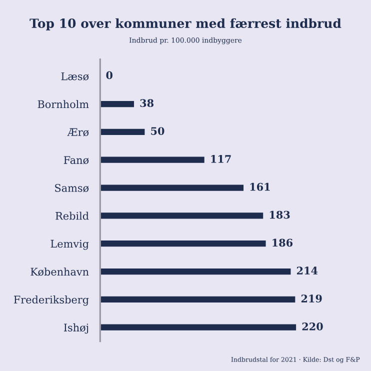 The image size is (371, 371). I want to click on data-label: 0, so click(109, 75).